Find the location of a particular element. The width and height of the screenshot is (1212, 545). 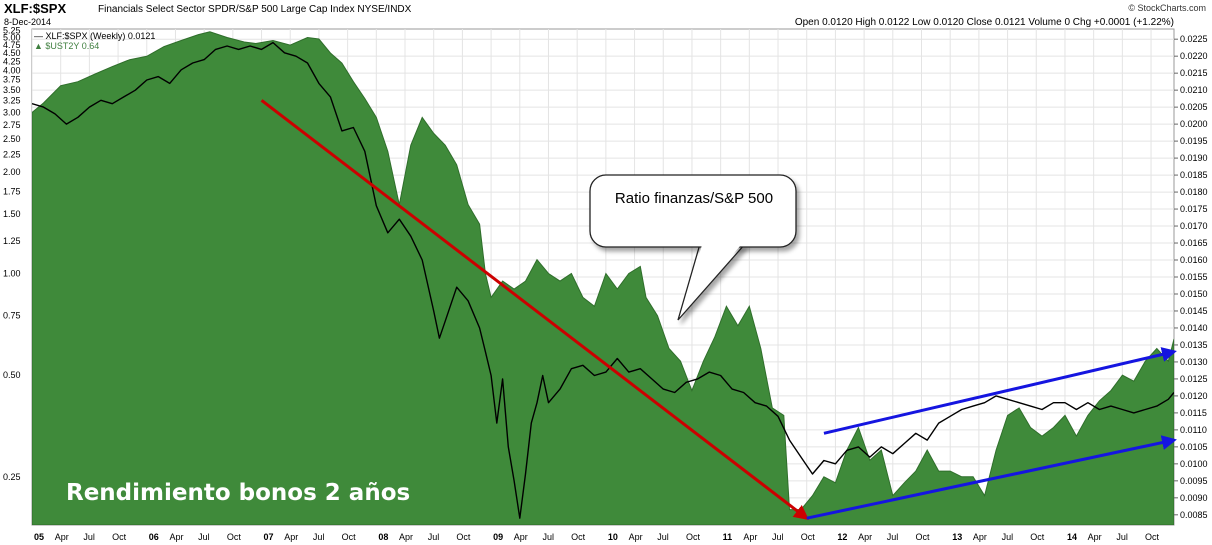

left-tick-label: 0.75 is located at coordinates (12, 316).